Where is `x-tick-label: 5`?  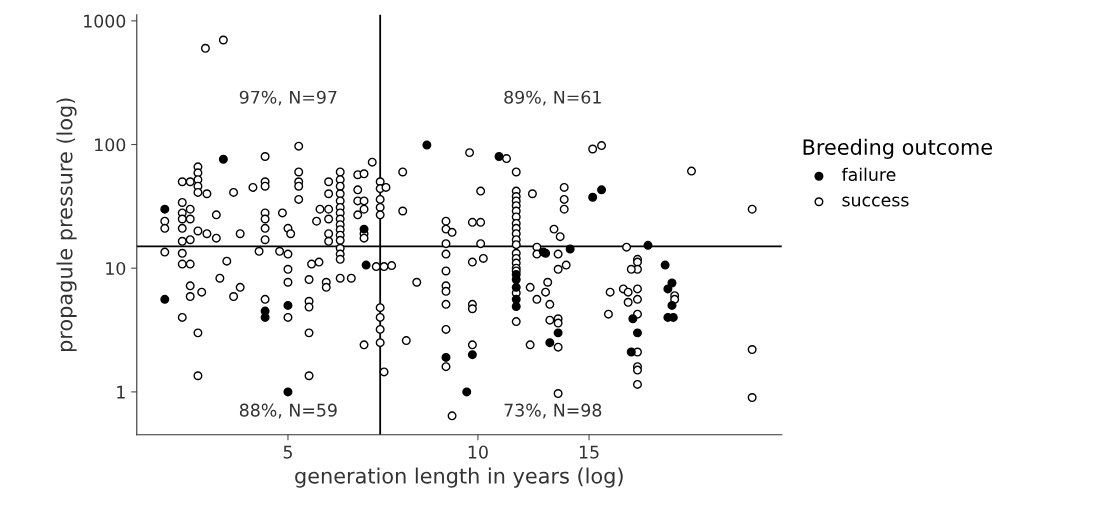 x-tick-label: 5 is located at coordinates (287, 452).